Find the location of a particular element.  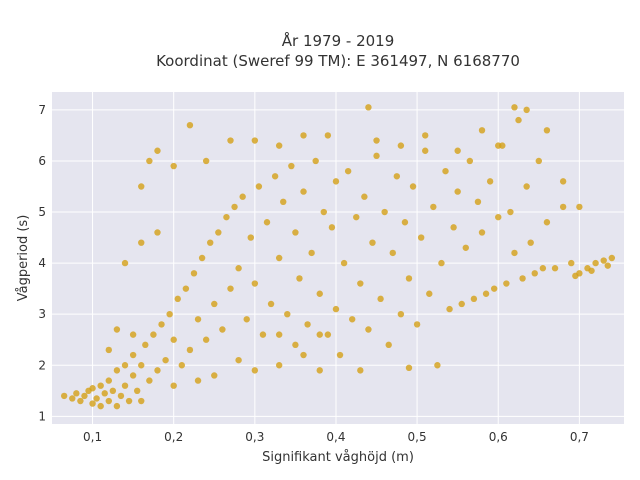

x-tick-label: 0,5 is located at coordinates (417, 437).